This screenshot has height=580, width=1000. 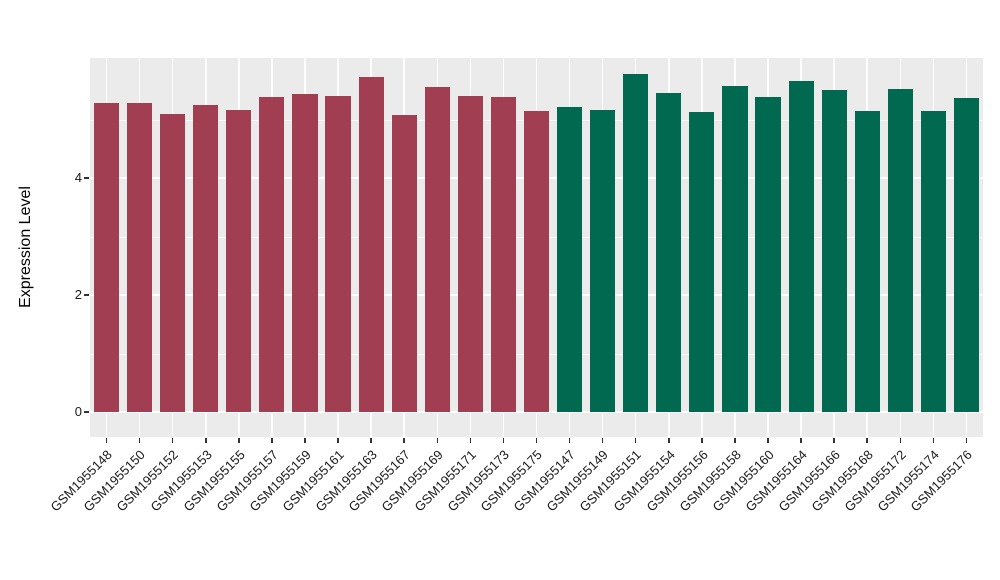 What do you see at coordinates (470, 253) in the screenshot?
I see `bar-GSM1955171` at bounding box center [470, 253].